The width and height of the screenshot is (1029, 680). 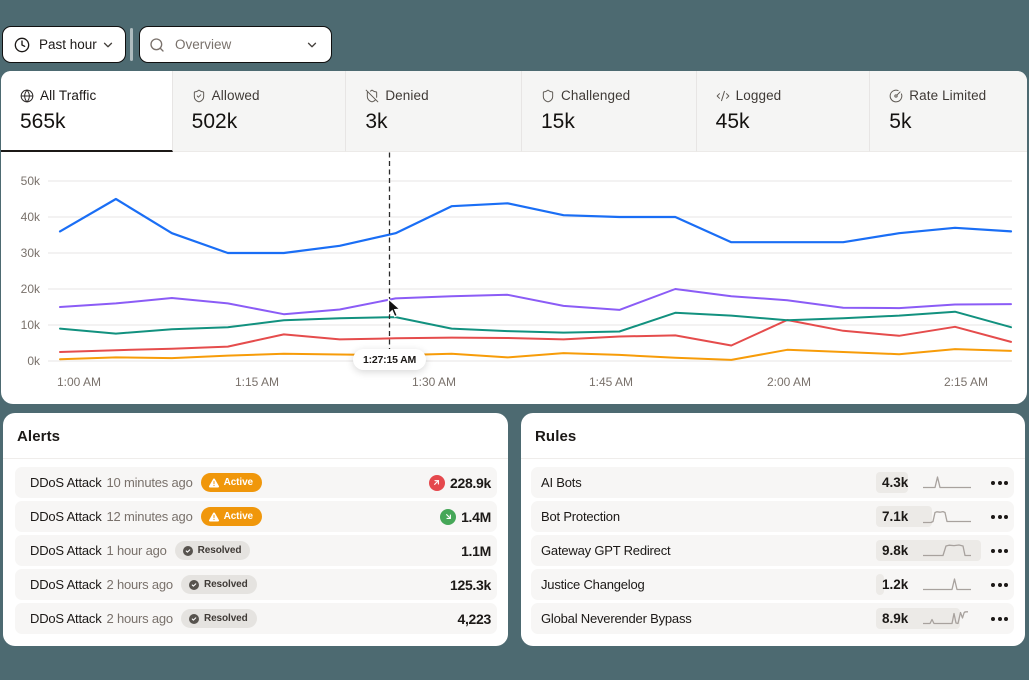 I want to click on svg-text: 30k, so click(x=31, y=253).